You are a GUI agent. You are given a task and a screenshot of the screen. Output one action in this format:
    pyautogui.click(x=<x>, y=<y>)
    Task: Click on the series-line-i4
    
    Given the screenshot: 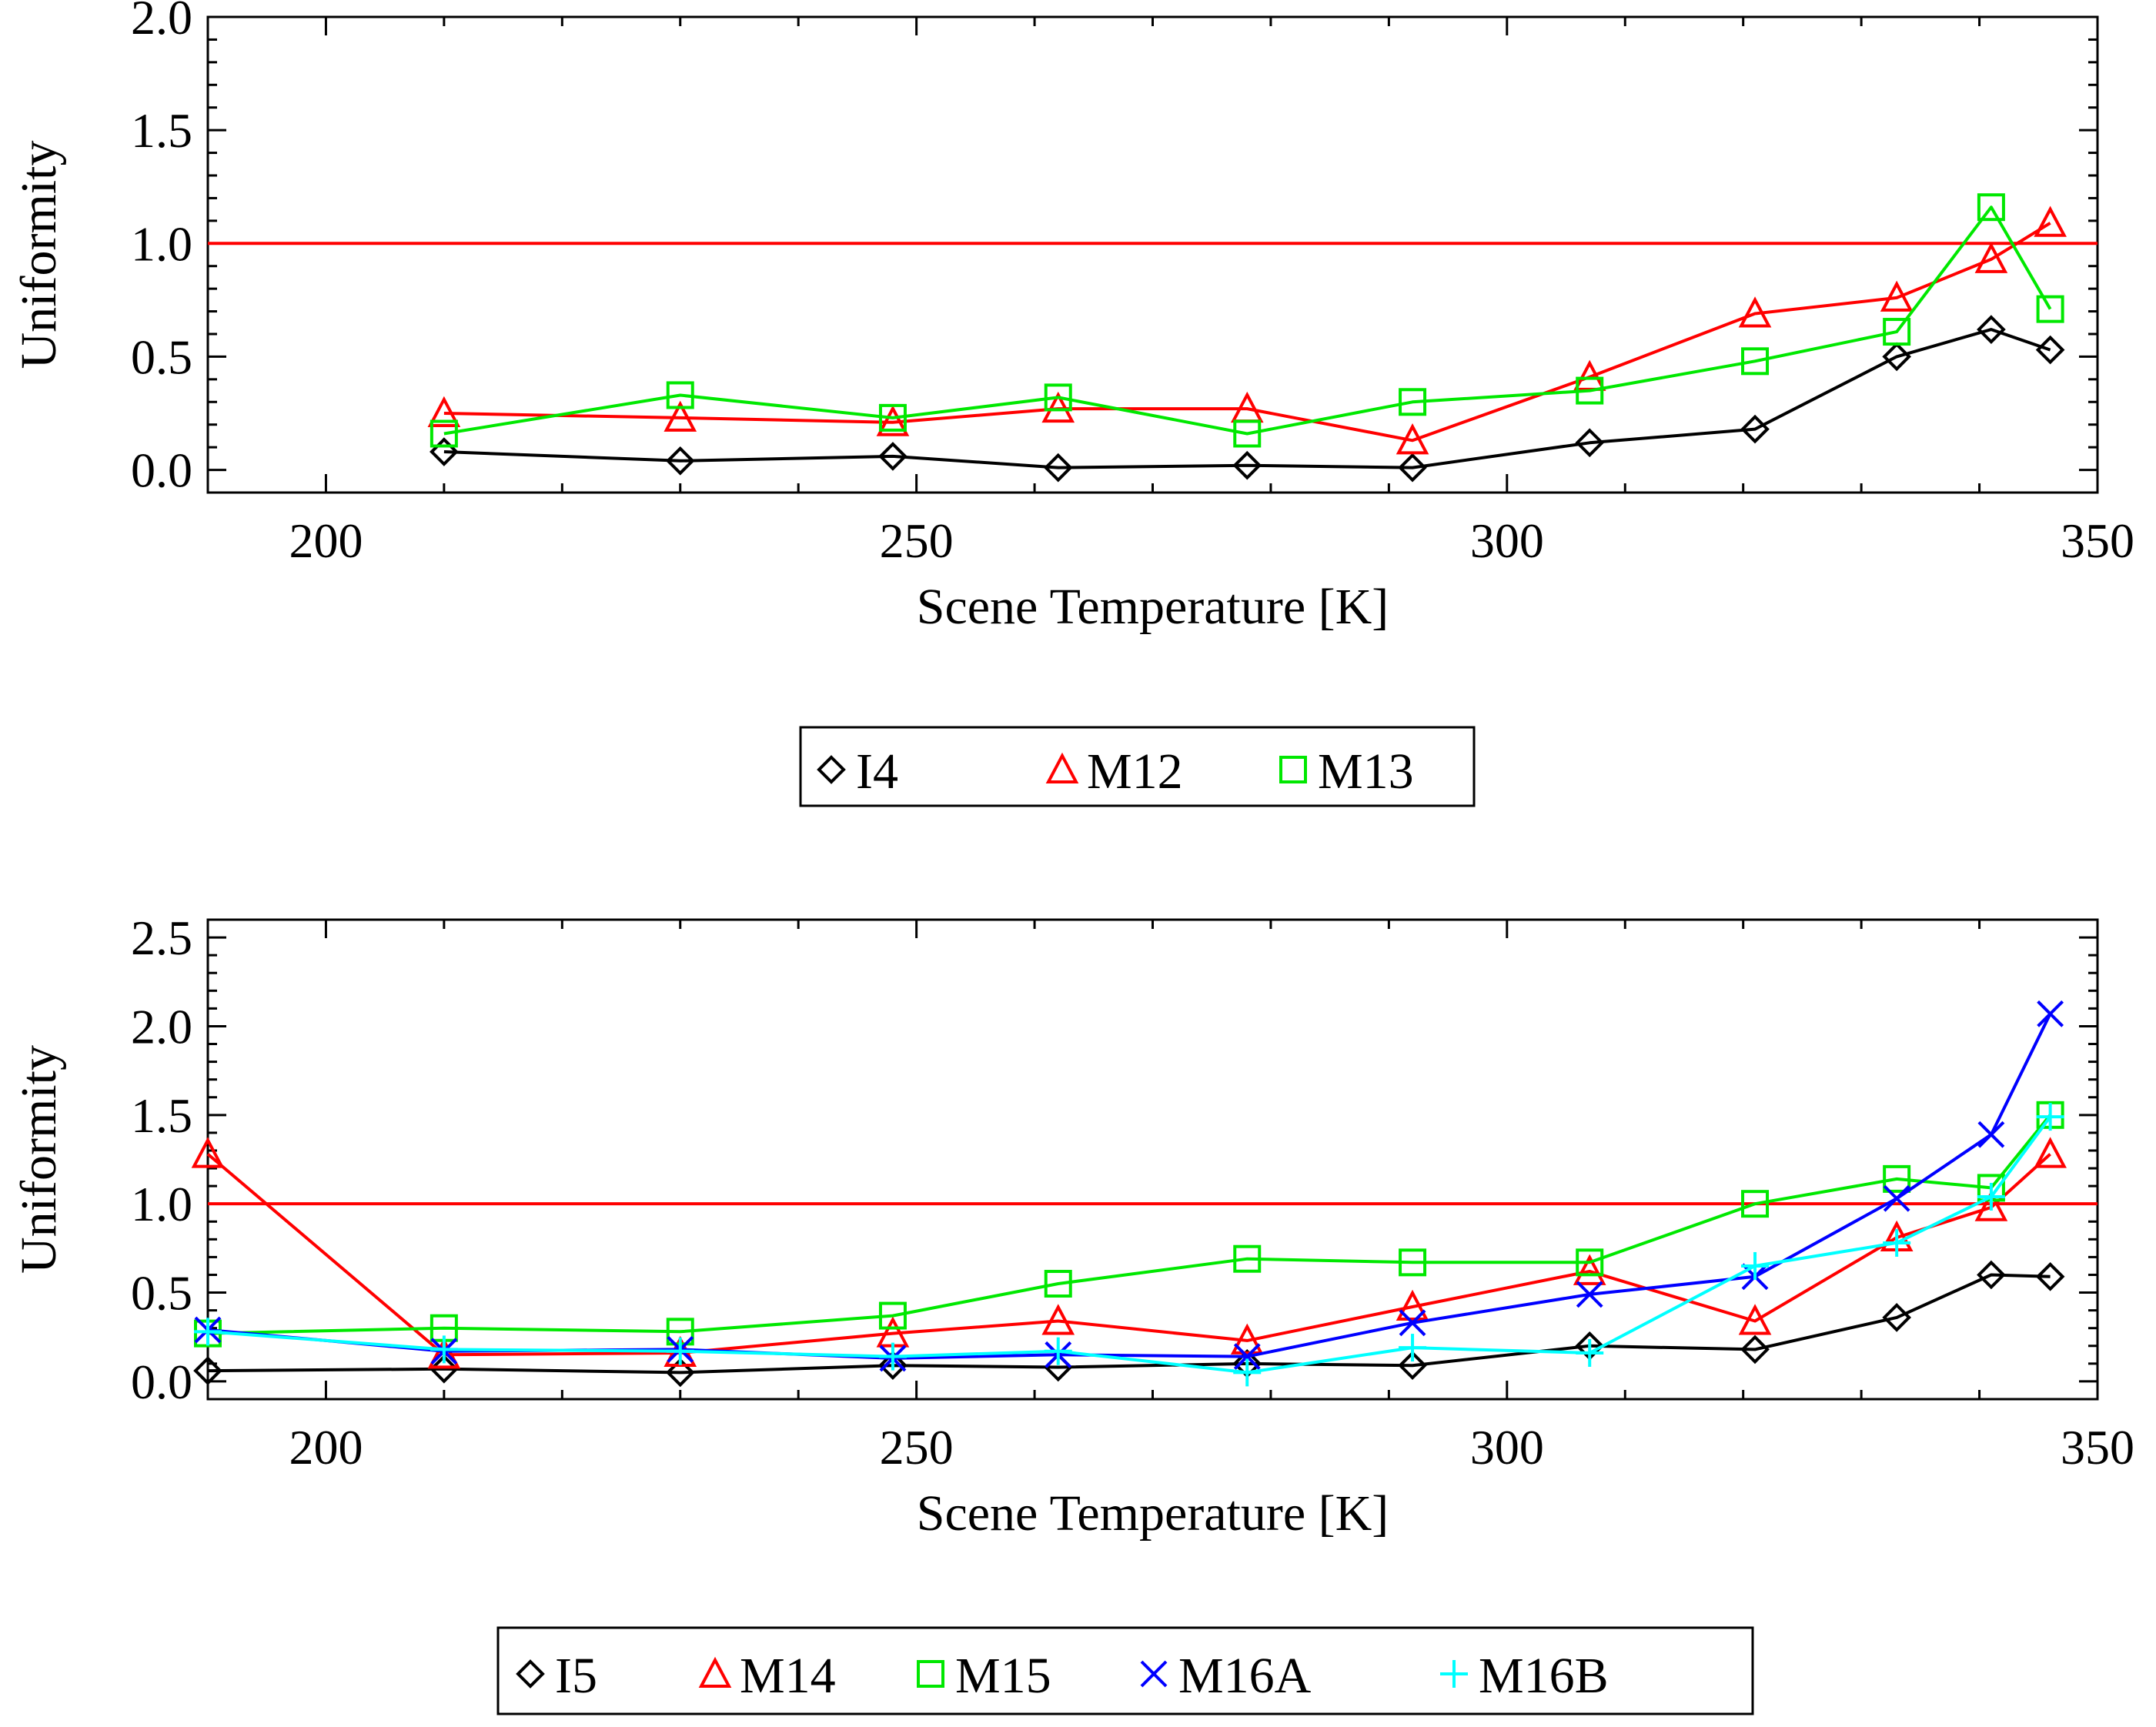 What is the action you would take?
    pyautogui.click(x=1247, y=398)
    